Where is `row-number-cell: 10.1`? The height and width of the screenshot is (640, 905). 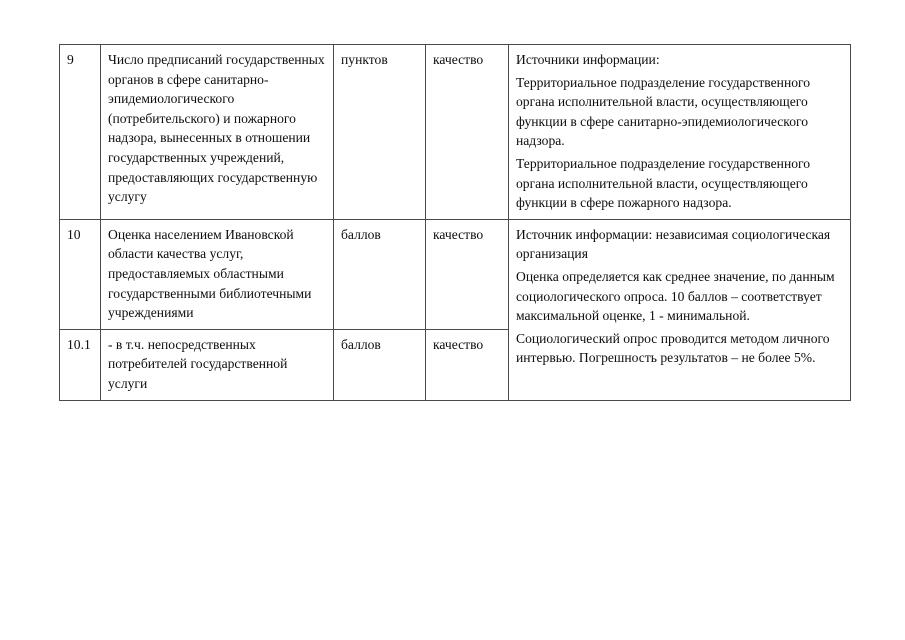
row-number-cell: 10.1 is located at coordinates (80, 364).